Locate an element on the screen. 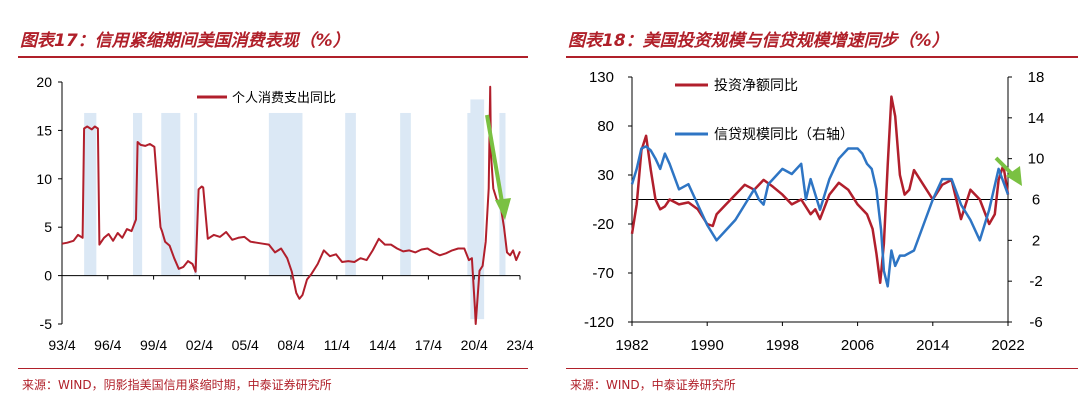  left-x-tick-label: 23/4 is located at coordinates (519, 345).